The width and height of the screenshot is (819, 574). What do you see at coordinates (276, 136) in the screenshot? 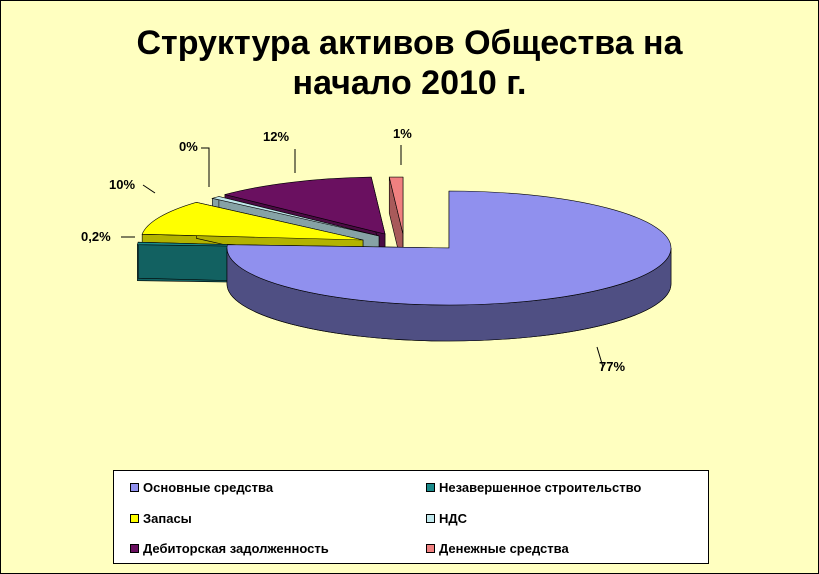
I see `data-label: 12%` at bounding box center [276, 136].